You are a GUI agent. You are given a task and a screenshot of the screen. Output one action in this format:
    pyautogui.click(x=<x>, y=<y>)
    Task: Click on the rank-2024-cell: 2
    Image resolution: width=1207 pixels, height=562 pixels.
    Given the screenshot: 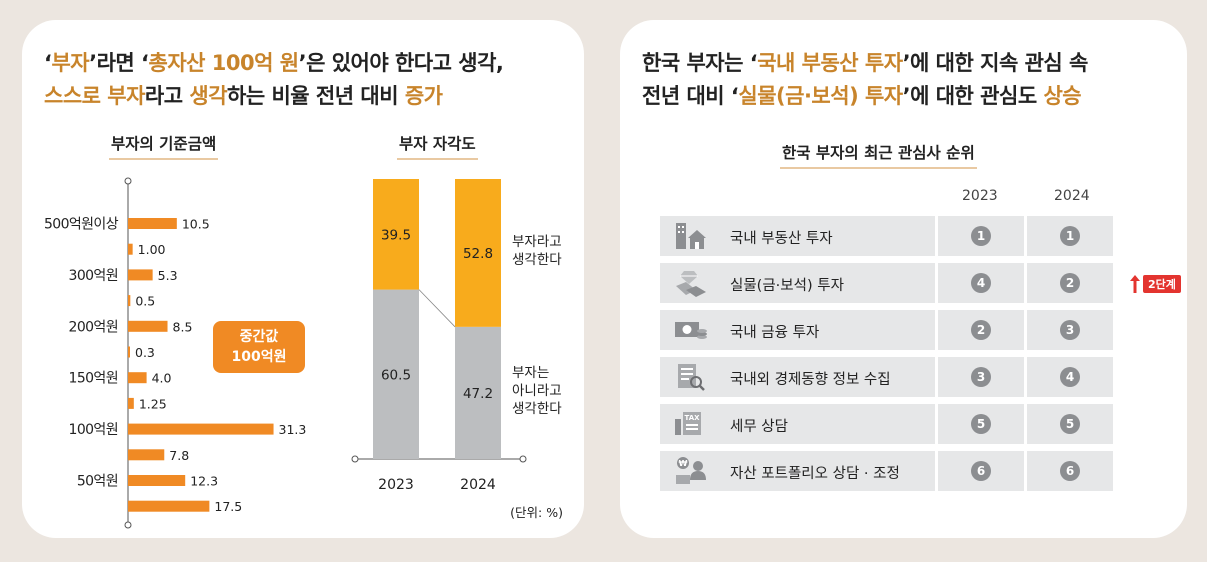 What is the action you would take?
    pyautogui.click(x=1070, y=283)
    